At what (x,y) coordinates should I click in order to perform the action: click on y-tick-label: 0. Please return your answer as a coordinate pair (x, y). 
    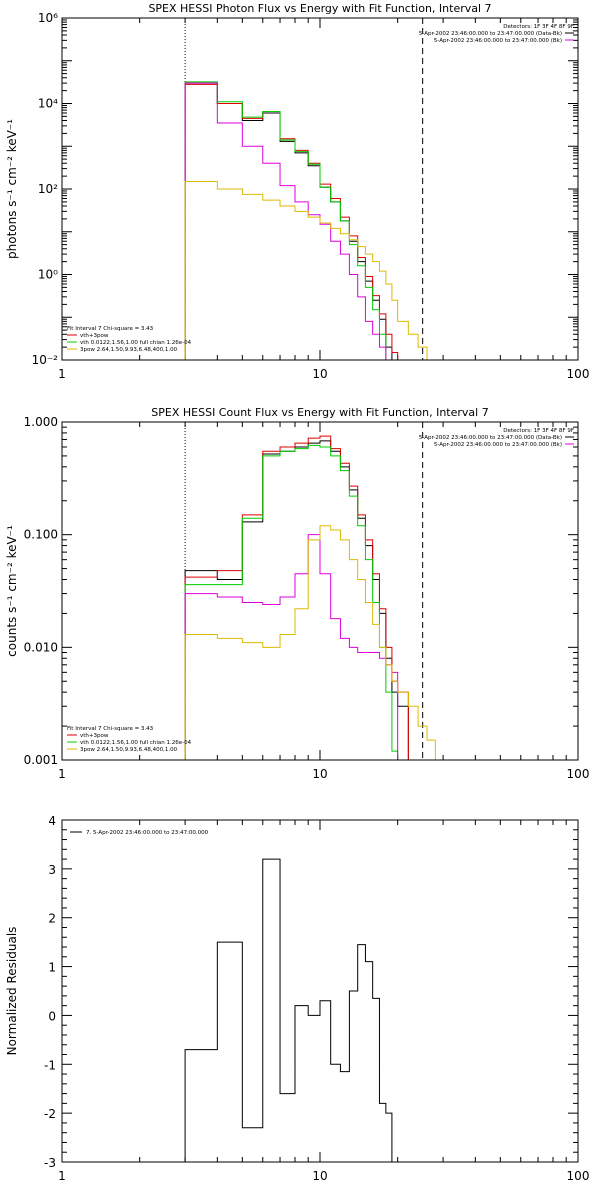
    Looking at the image, I should click on (52, 1016).